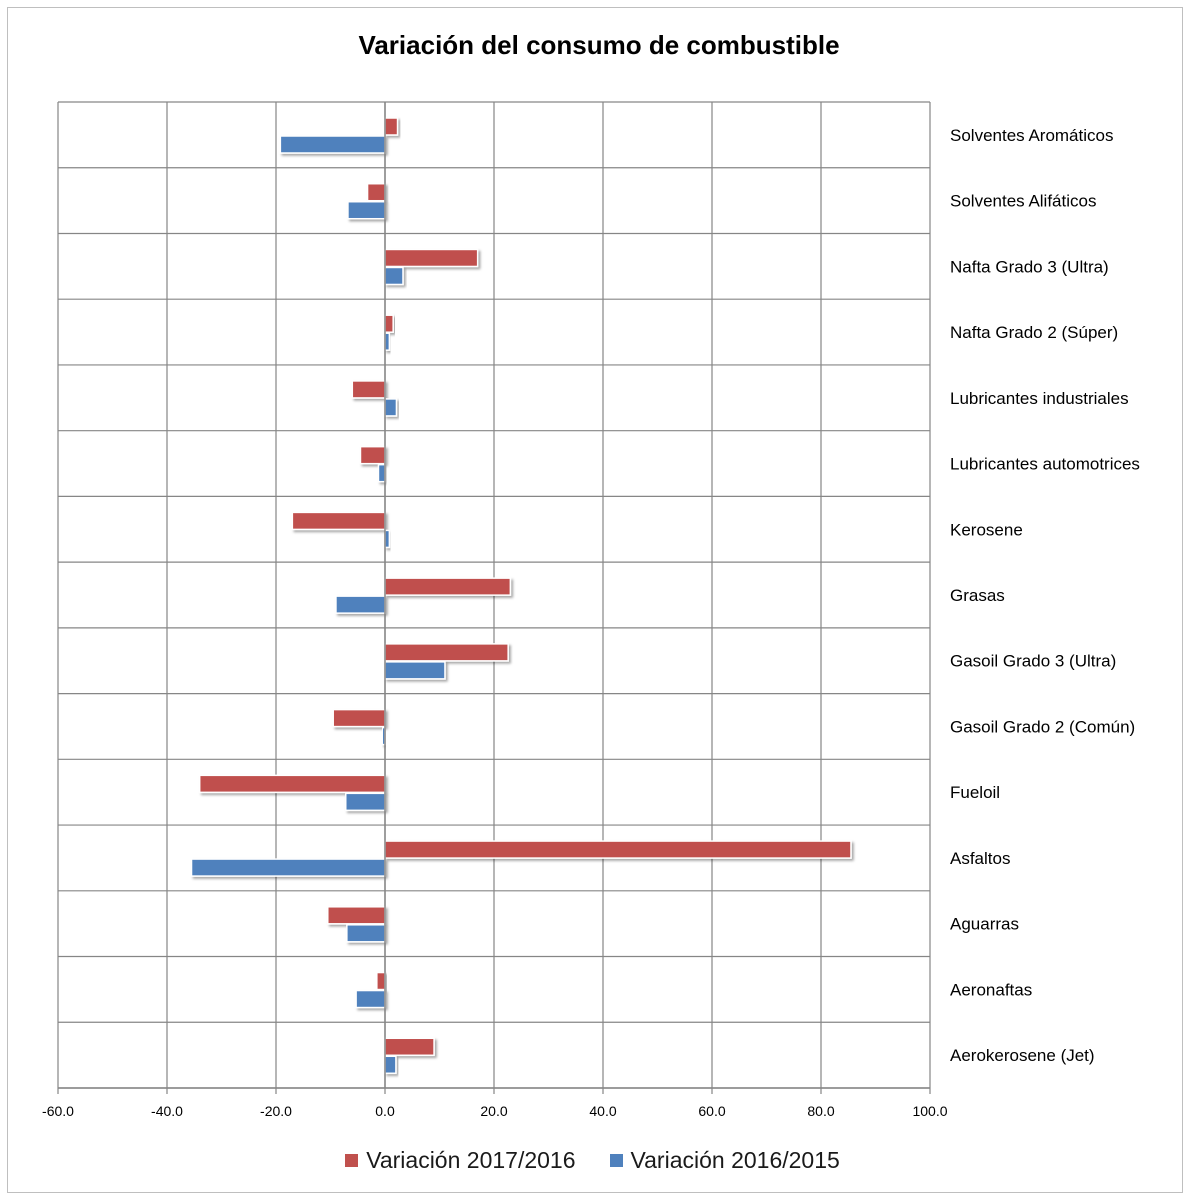  I want to click on category-label: Aguarras, so click(984, 924).